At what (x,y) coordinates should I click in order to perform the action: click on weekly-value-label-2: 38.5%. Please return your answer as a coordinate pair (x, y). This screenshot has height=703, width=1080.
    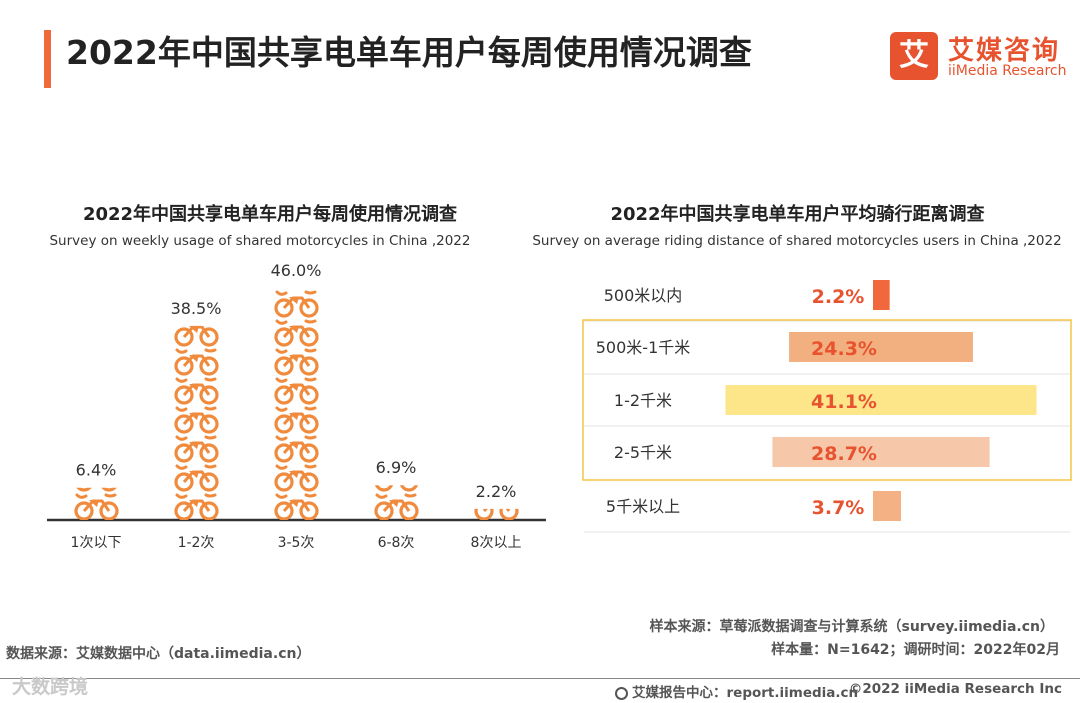
    Looking at the image, I should click on (196, 308).